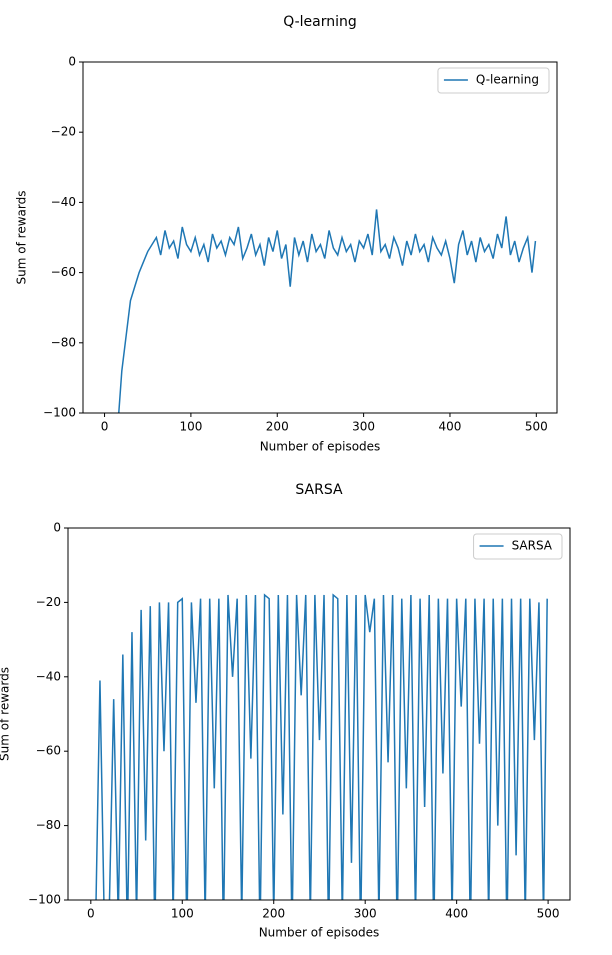  I want to click on legend-label: SARSA, so click(532, 546).